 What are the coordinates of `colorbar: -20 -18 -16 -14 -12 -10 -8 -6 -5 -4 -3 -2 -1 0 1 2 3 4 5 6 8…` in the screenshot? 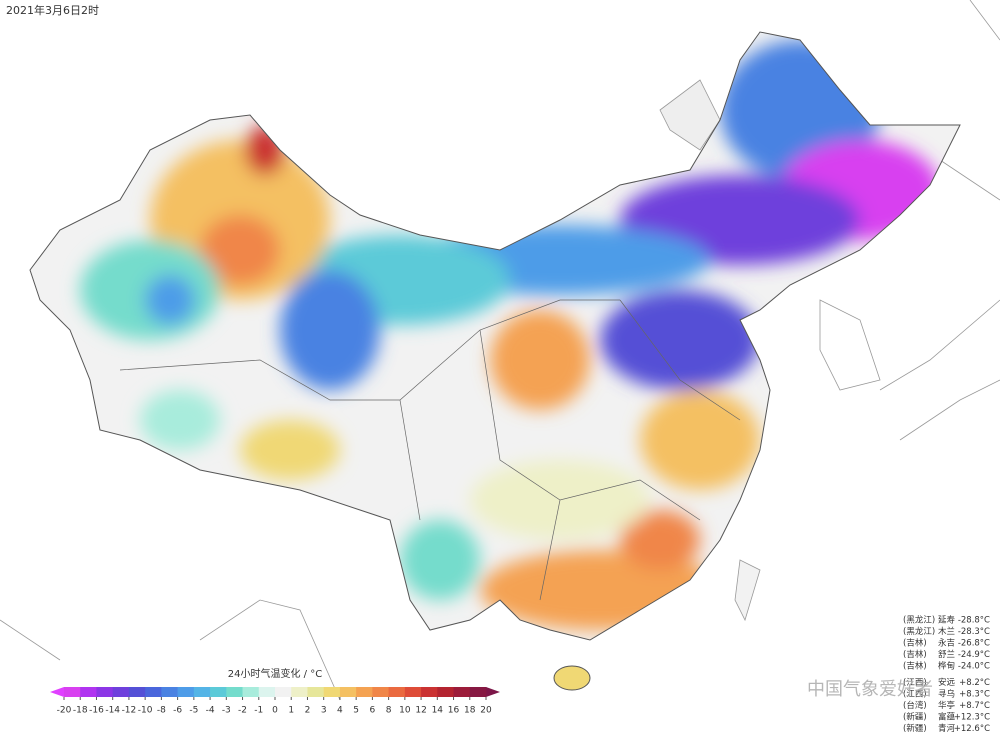 It's located at (275, 701).